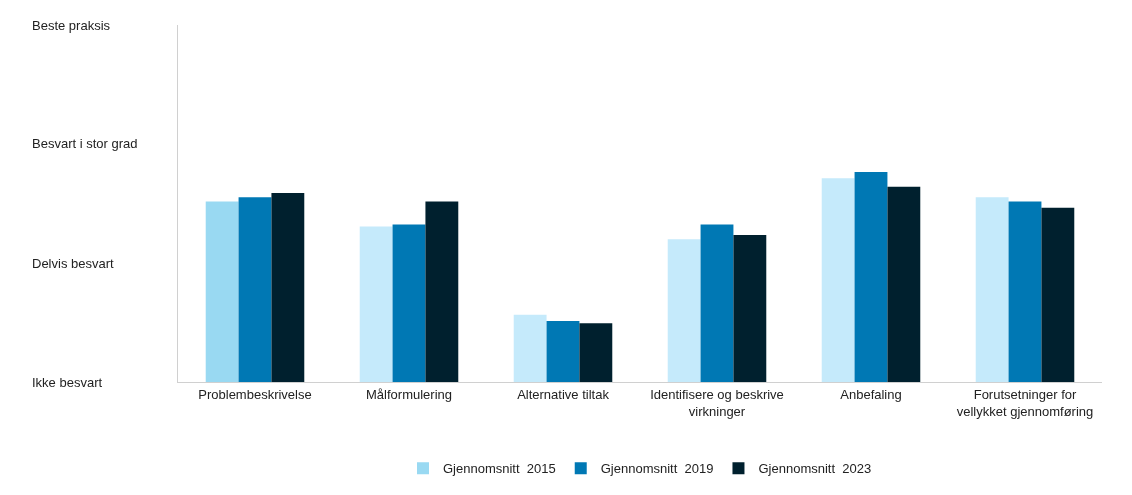  I want to click on text: Ikke besvart, so click(67, 382).